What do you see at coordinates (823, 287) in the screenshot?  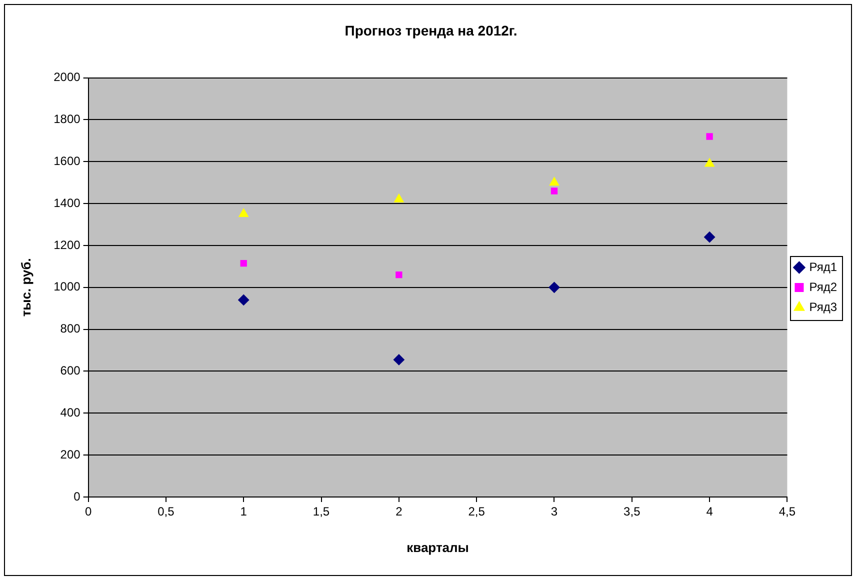 I see `legend-label: Ряд2` at bounding box center [823, 287].